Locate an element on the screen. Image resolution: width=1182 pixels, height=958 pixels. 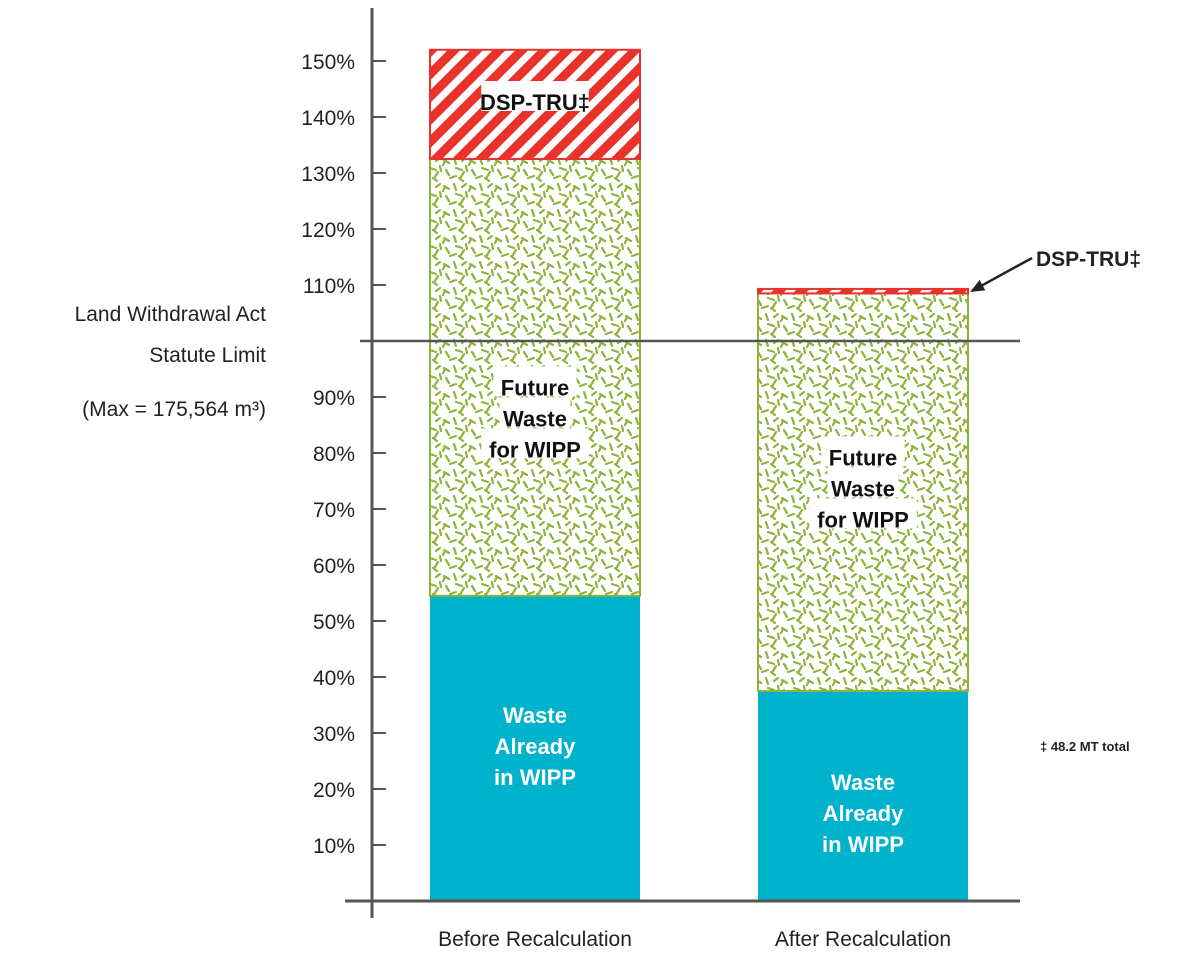
y-tick-label: 60% is located at coordinates (334, 566).